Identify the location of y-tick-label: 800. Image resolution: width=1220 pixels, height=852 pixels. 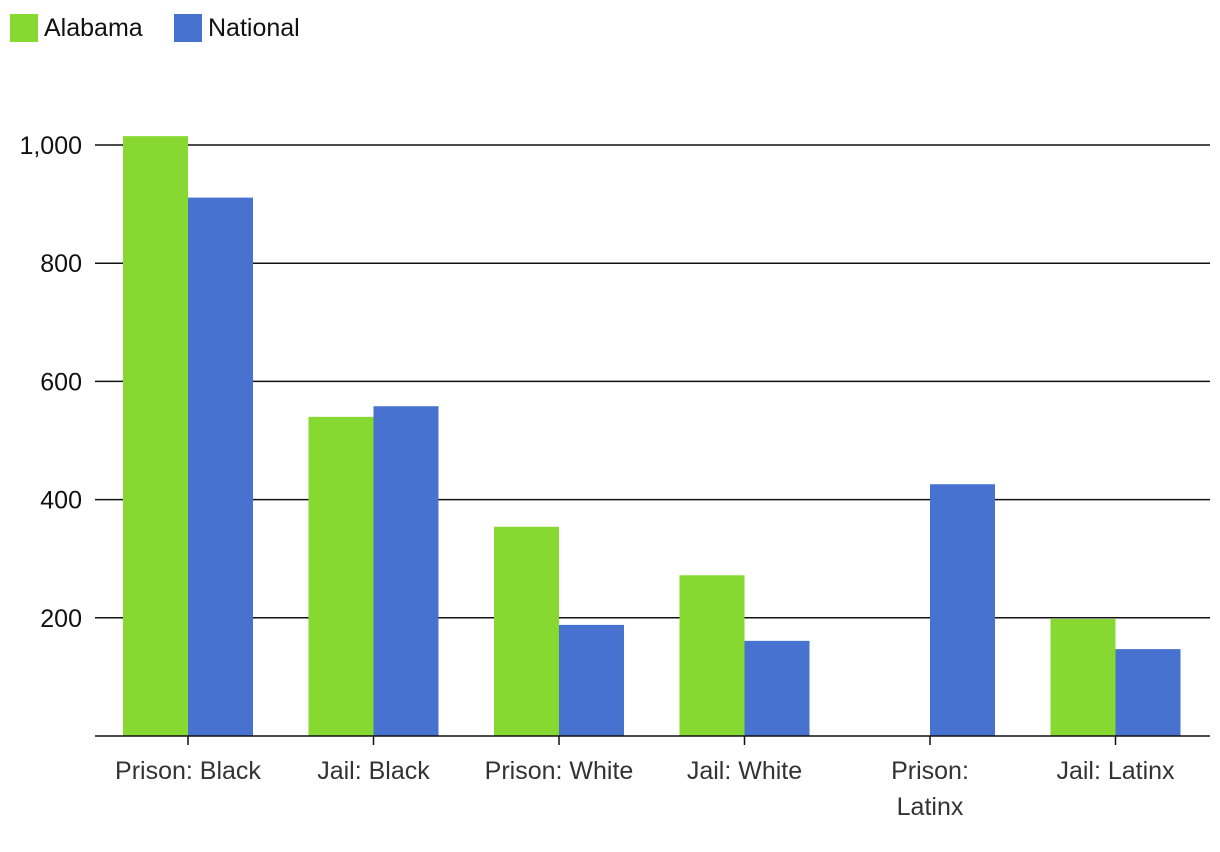
(61, 264).